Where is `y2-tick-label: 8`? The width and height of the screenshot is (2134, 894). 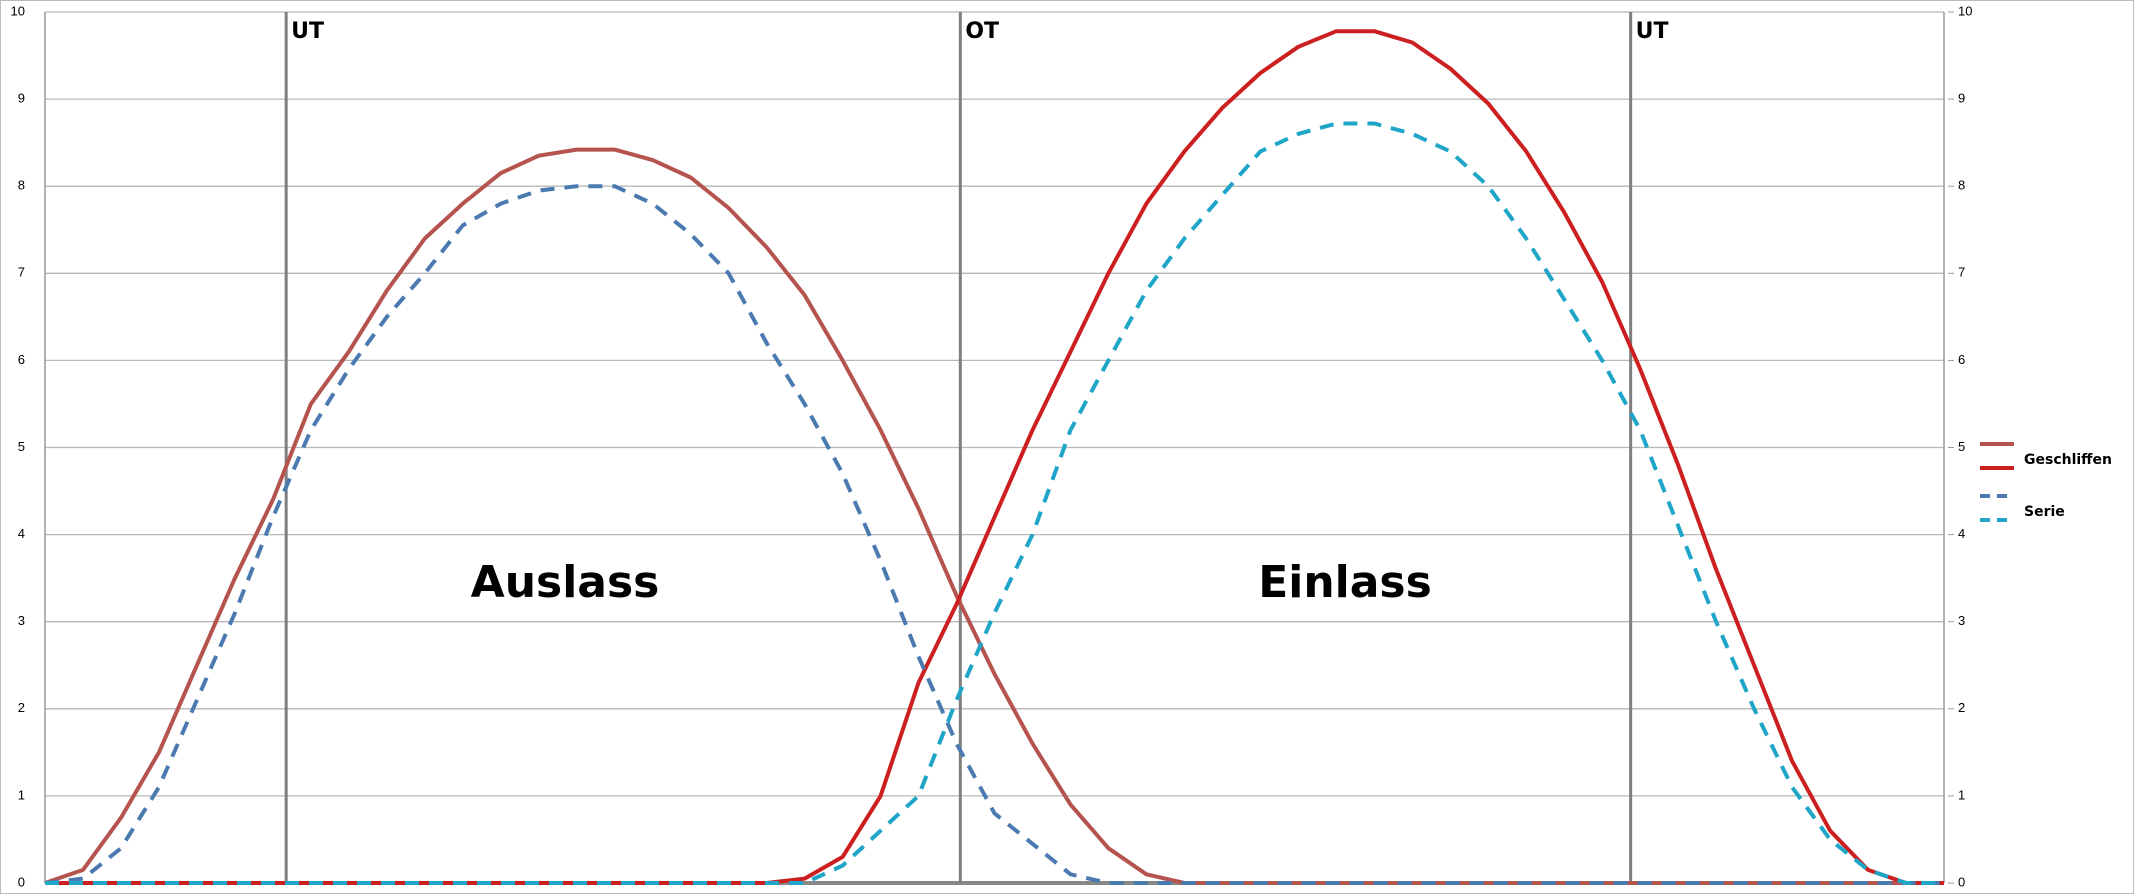 y2-tick-label: 8 is located at coordinates (1961, 185).